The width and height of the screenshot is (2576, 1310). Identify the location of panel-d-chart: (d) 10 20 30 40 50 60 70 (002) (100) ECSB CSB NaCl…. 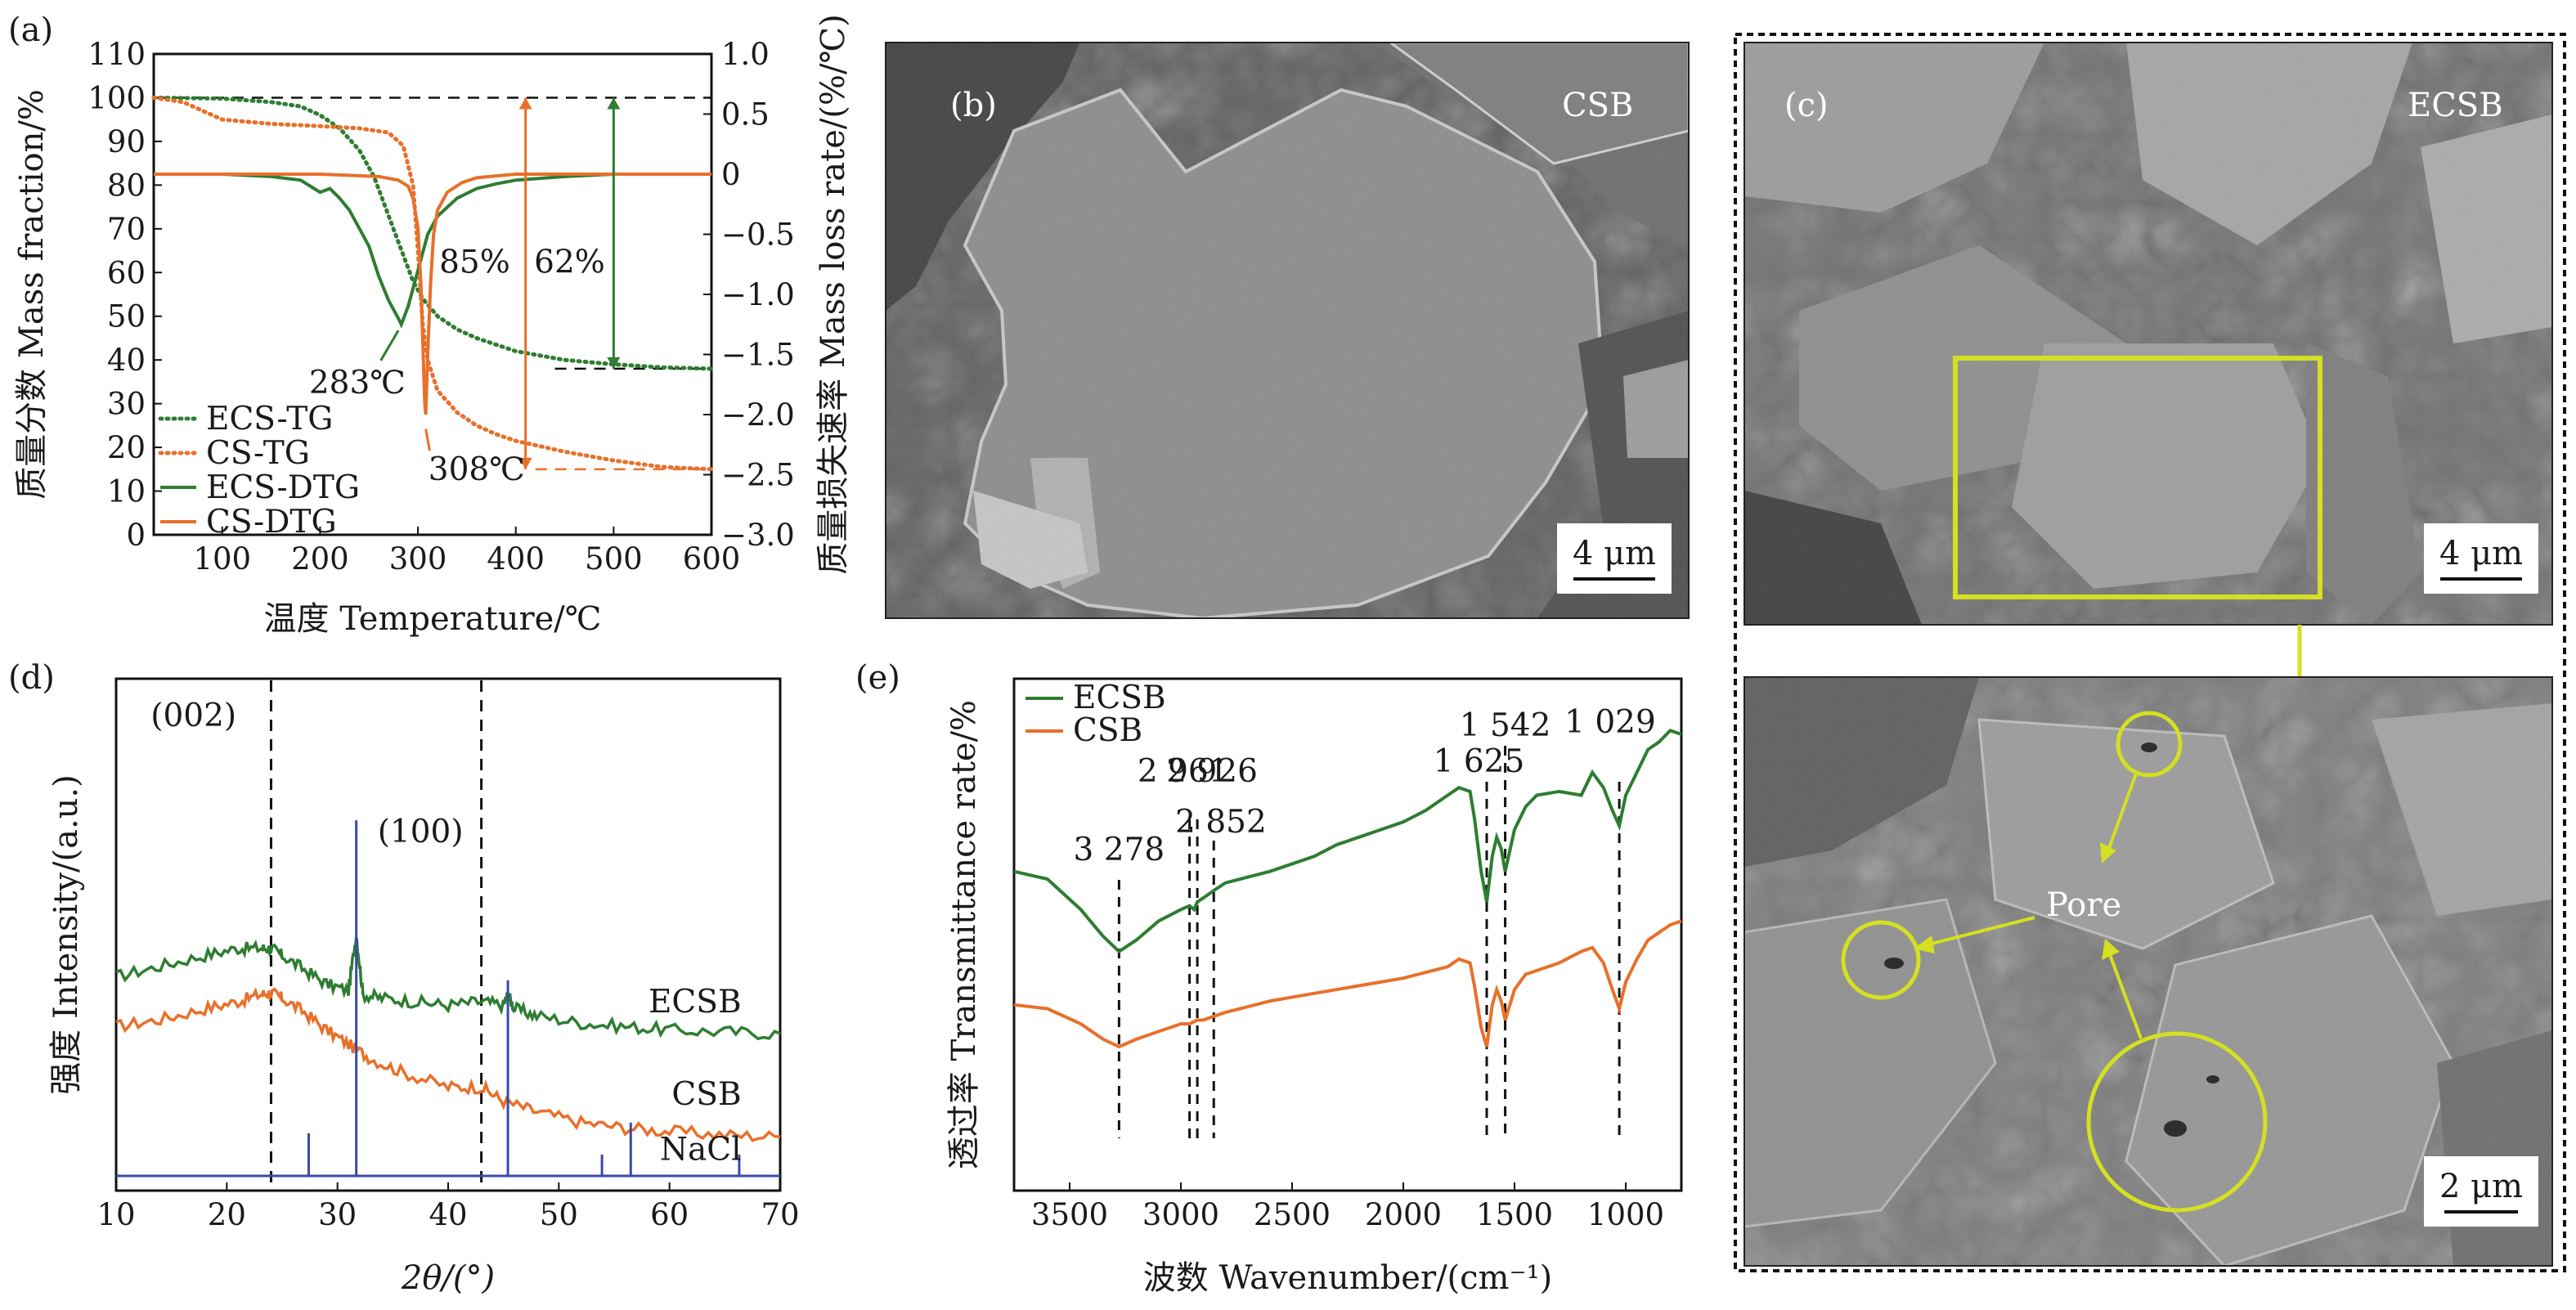
(404, 978).